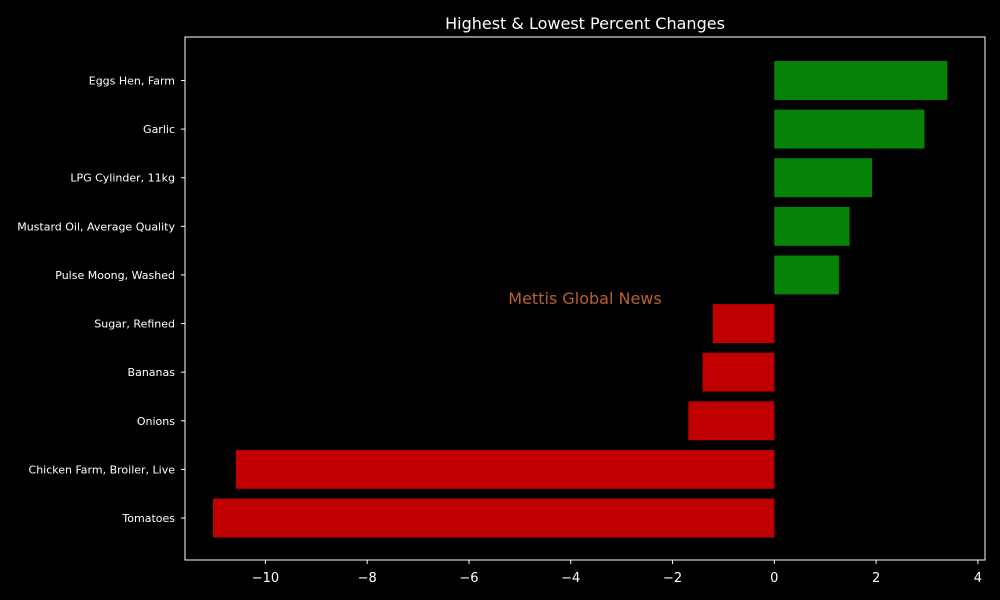 This screenshot has width=1000, height=600. What do you see at coordinates (774, 578) in the screenshot?
I see `x-tick-label: 0` at bounding box center [774, 578].